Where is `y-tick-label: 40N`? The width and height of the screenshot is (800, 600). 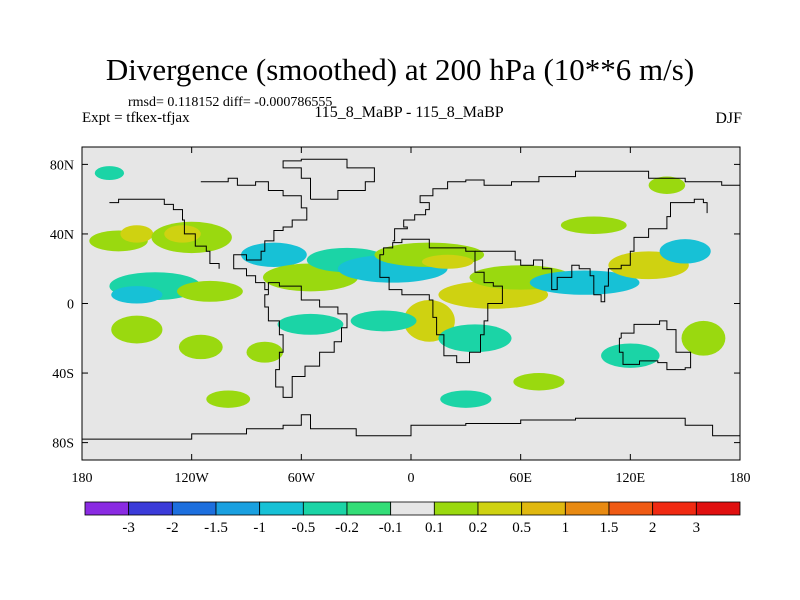 y-tick-label: 40N is located at coordinates (62, 235).